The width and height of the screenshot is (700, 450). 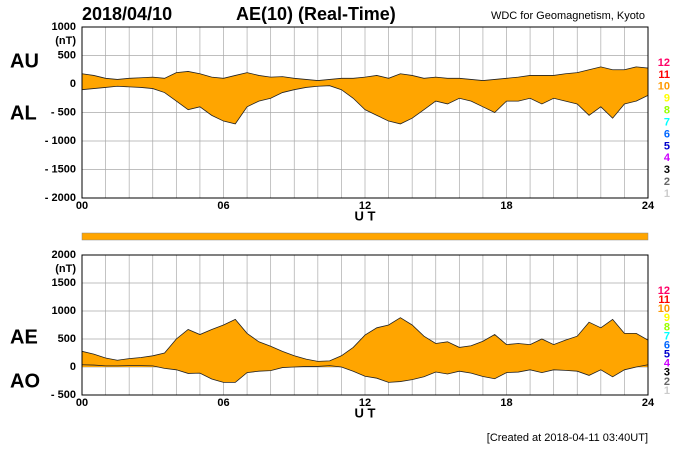 What do you see at coordinates (24, 337) in the screenshot?
I see `series-name: AE` at bounding box center [24, 337].